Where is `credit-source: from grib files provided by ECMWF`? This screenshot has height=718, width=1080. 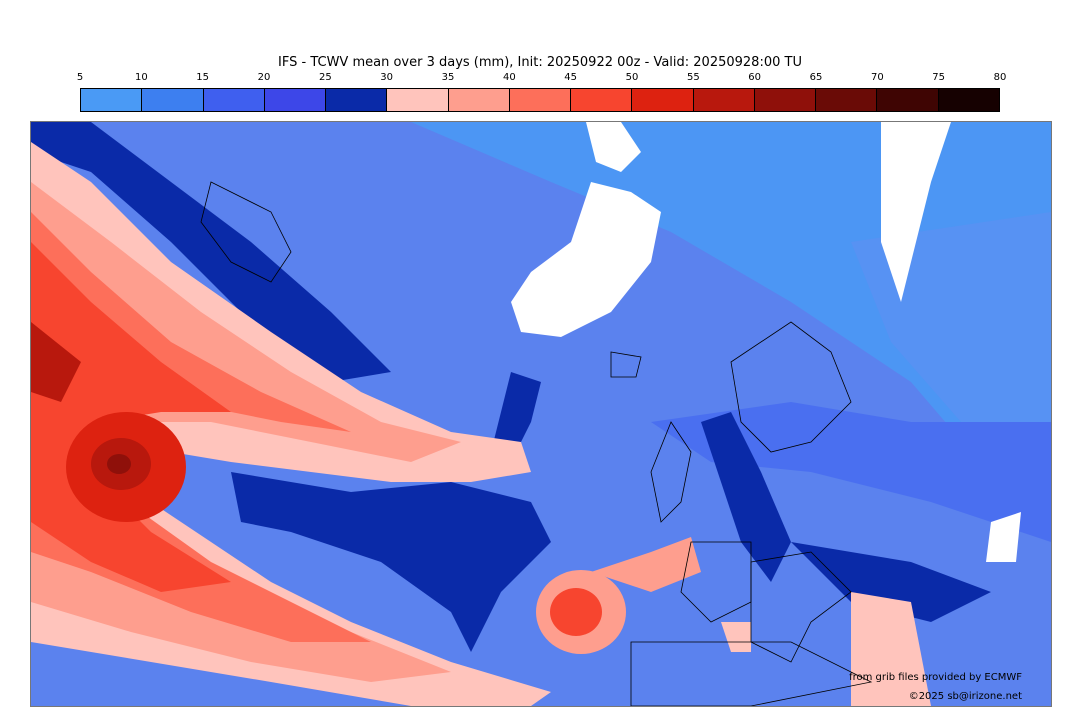 credit-source: from grib files provided by ECMWF is located at coordinates (935, 677).